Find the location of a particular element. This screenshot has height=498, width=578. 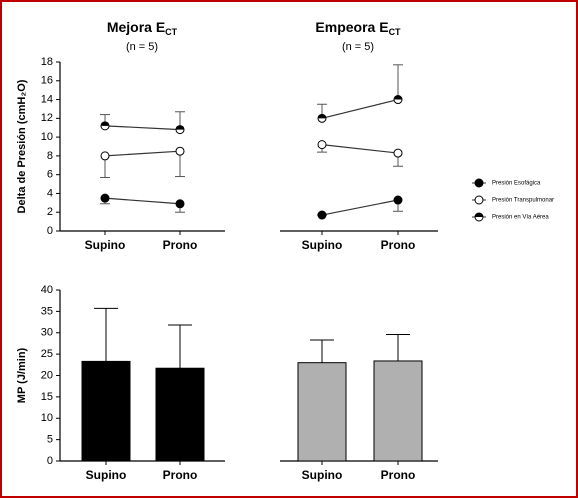

y-tick-label: 20 is located at coordinates (47, 375).